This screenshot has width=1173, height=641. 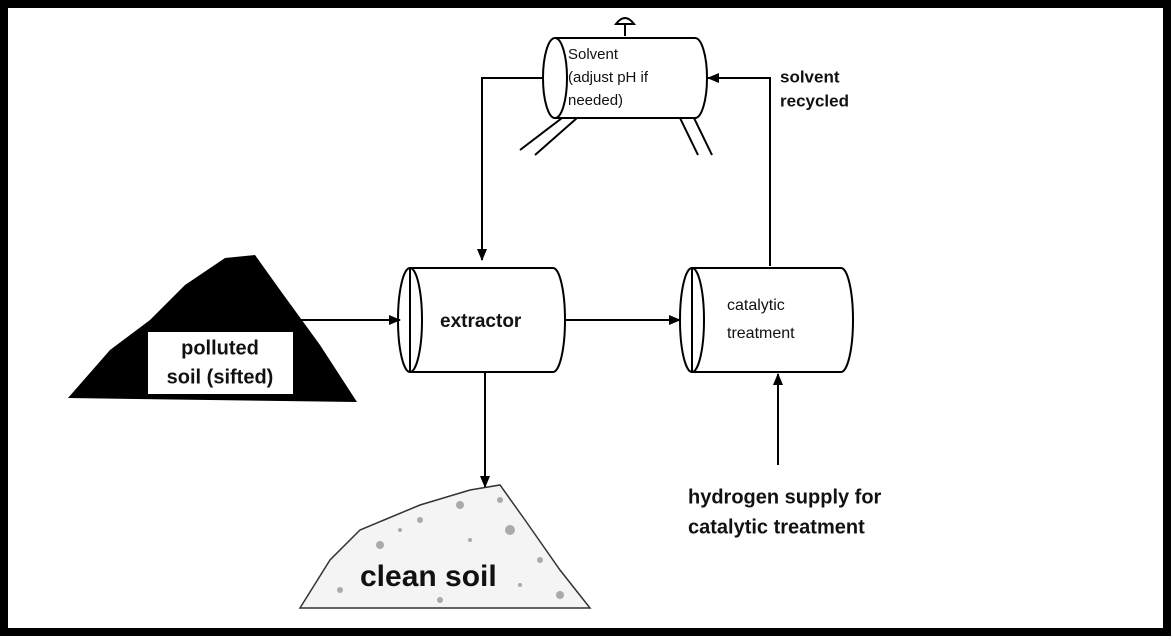 What do you see at coordinates (756, 305) in the screenshot?
I see `node-label: catalytic` at bounding box center [756, 305].